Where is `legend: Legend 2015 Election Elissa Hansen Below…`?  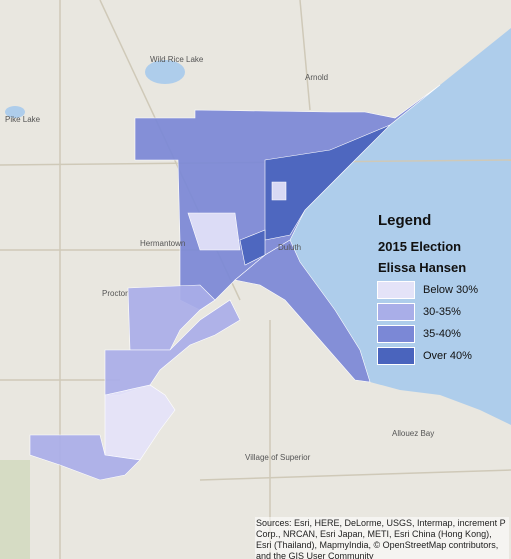
legend: Legend 2015 Election Elissa Hansen Below… is located at coordinates (437, 290).